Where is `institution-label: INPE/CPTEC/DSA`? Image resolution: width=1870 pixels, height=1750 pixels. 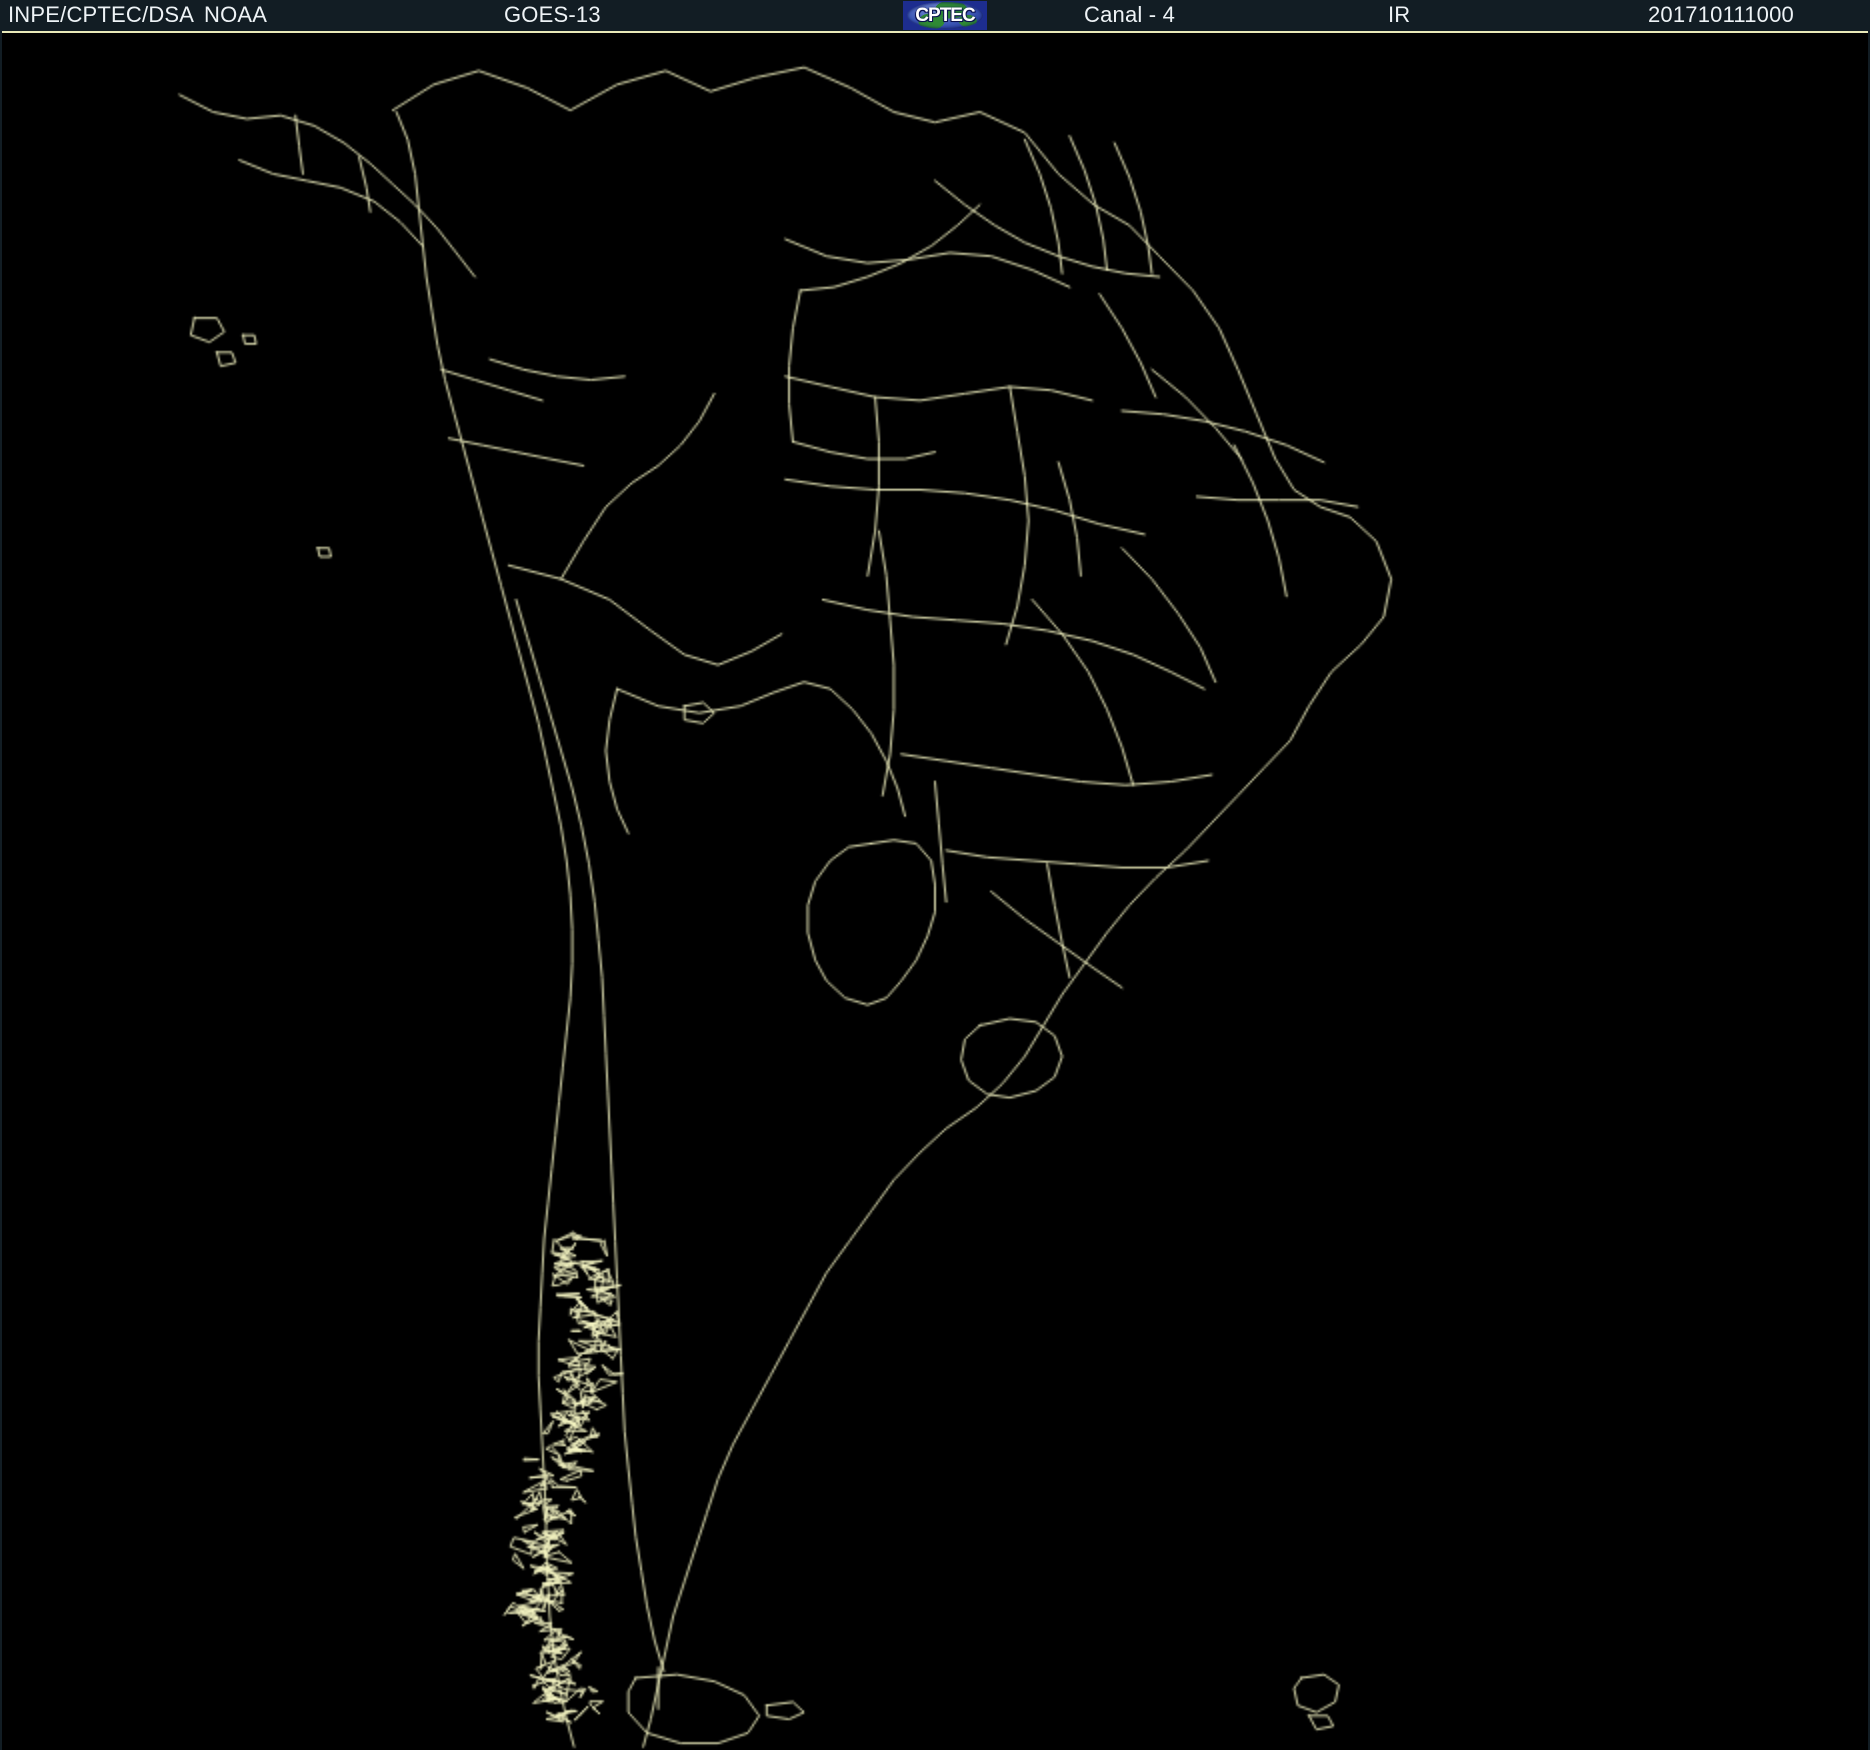
institution-label: INPE/CPTEC/DSA is located at coordinates (101, 14).